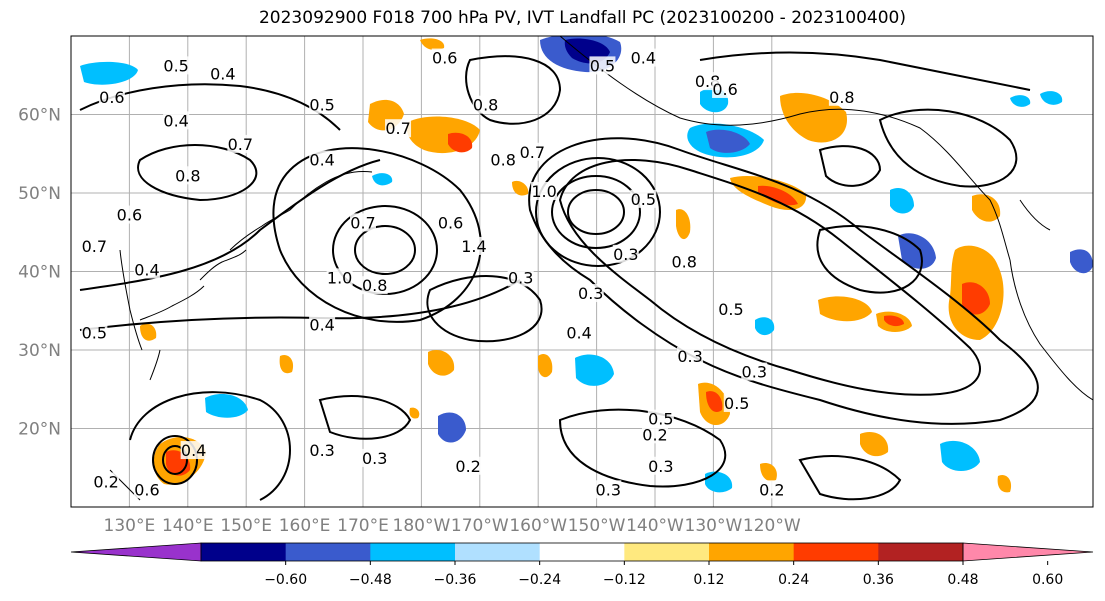 The image size is (1105, 601). What do you see at coordinates (39, 351) in the screenshot?
I see `latitude-tick-label: 30°N` at bounding box center [39, 351].